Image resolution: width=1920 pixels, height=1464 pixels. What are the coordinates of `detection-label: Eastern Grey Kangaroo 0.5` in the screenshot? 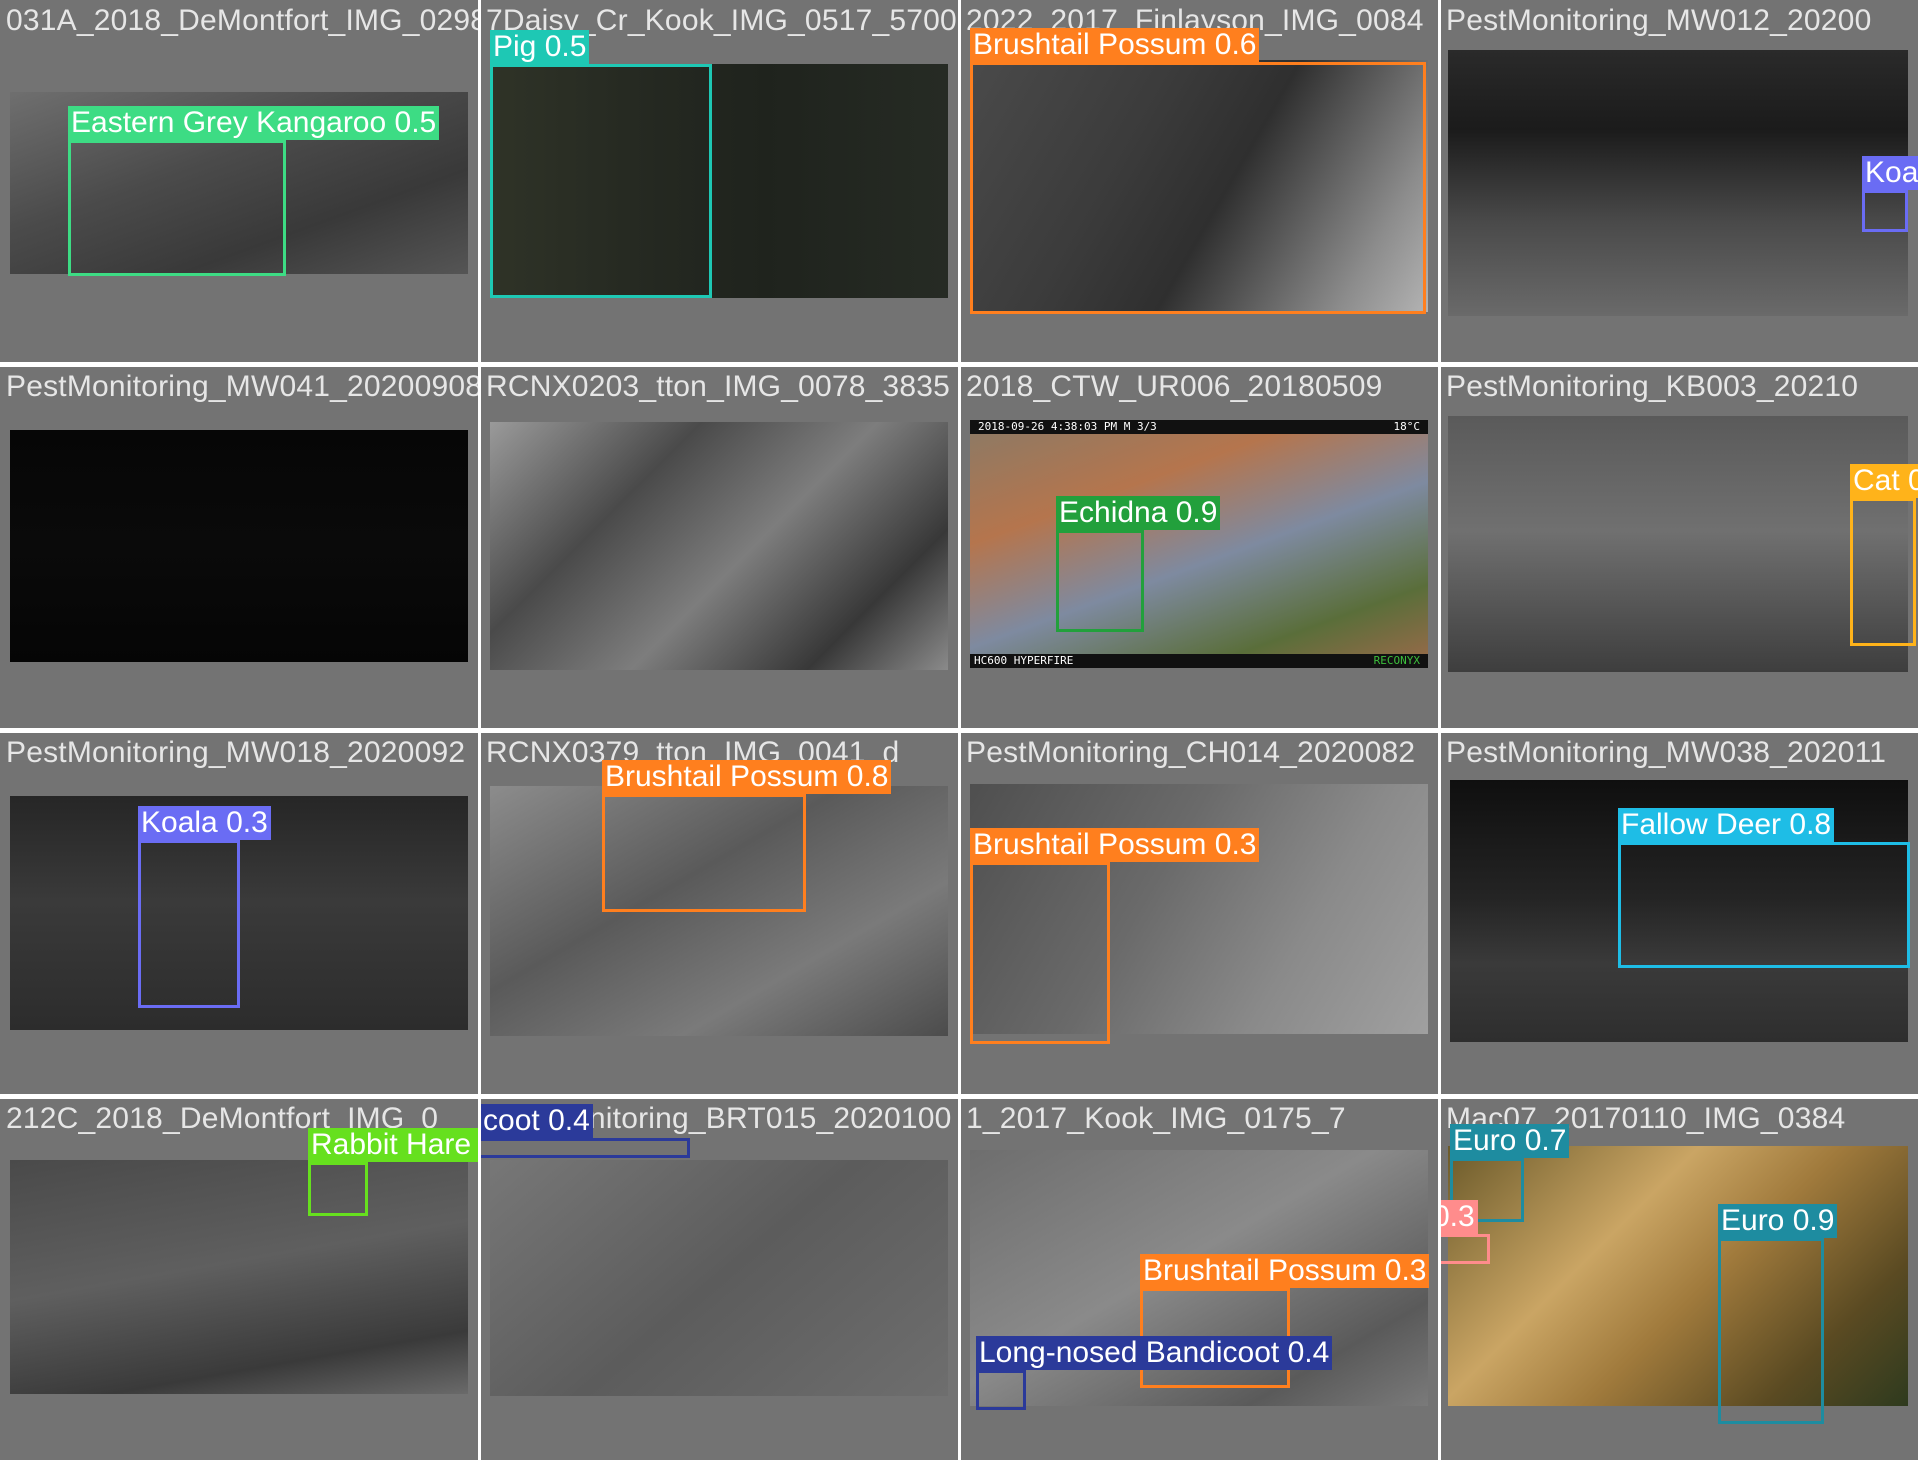 It's located at (254, 123).